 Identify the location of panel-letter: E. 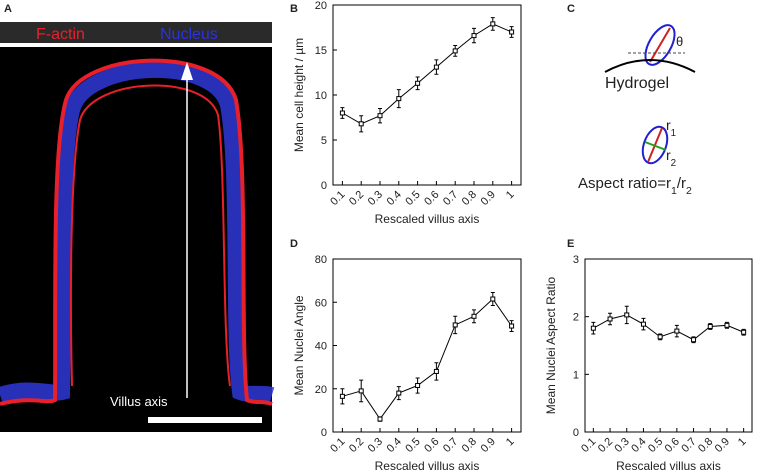
(570, 244).